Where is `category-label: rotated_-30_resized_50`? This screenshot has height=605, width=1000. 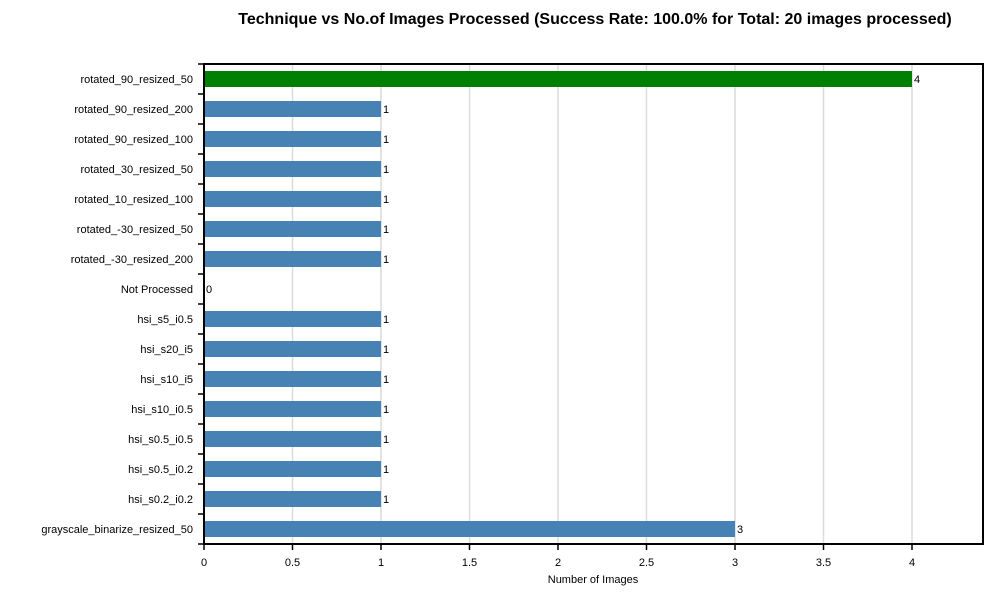 category-label: rotated_-30_resized_50 is located at coordinates (135, 230).